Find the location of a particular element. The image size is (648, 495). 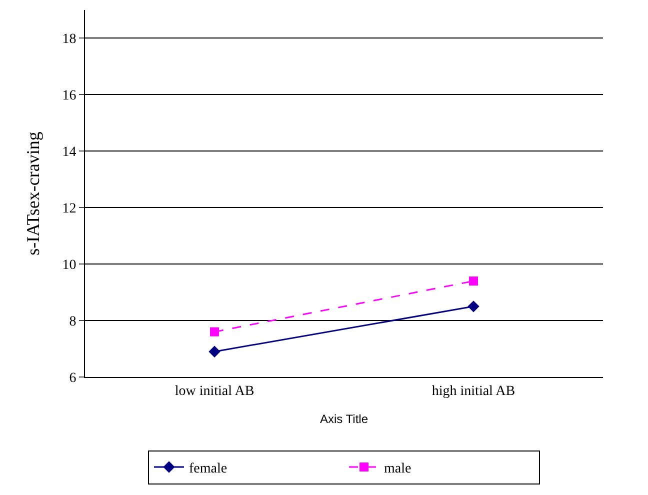

x-tick-label: low initial AB is located at coordinates (214, 391).